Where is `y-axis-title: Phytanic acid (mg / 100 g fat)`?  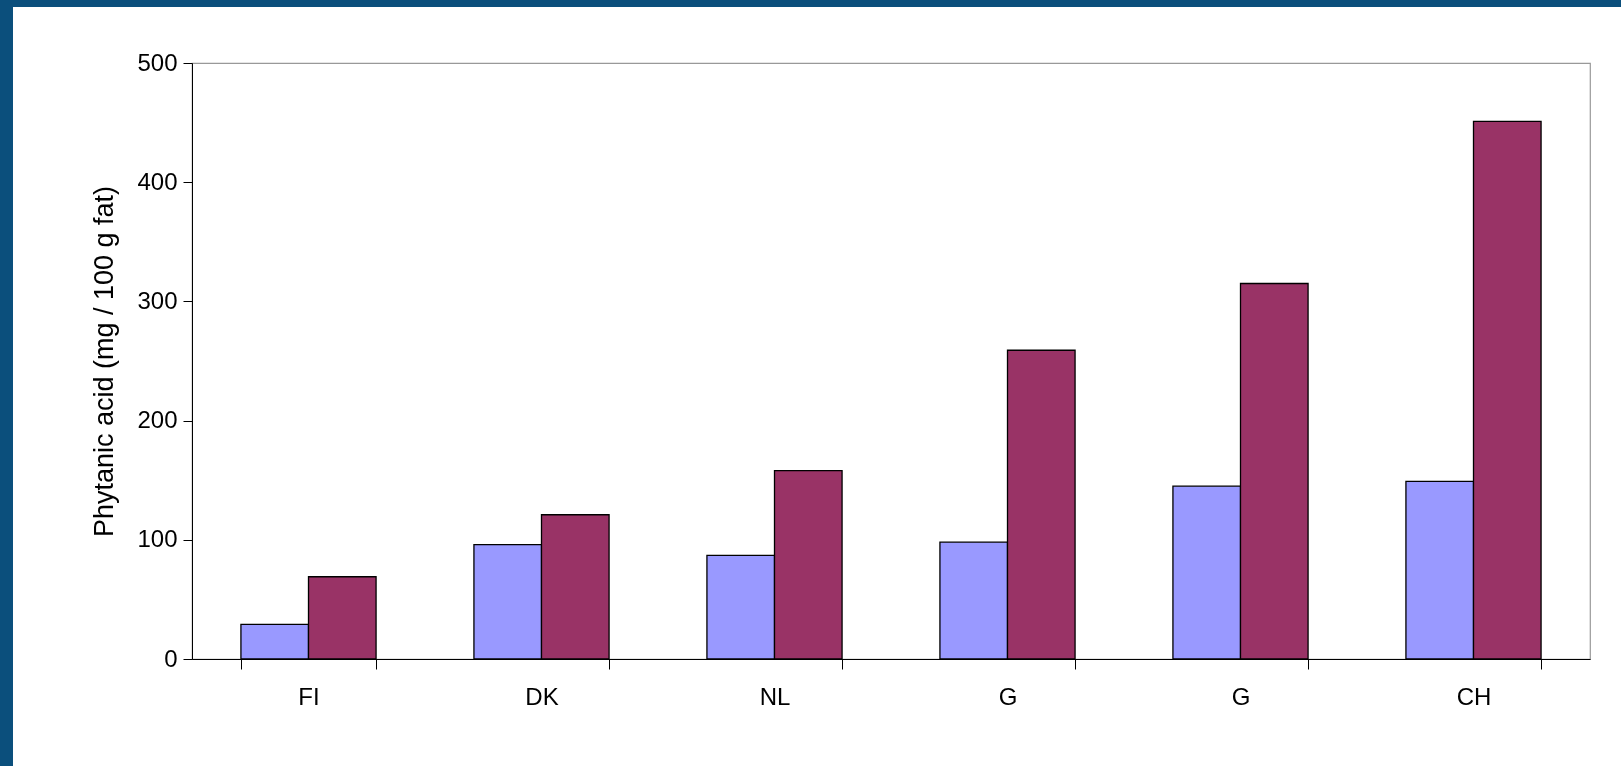 y-axis-title: Phytanic acid (mg / 100 g fat) is located at coordinates (104, 361).